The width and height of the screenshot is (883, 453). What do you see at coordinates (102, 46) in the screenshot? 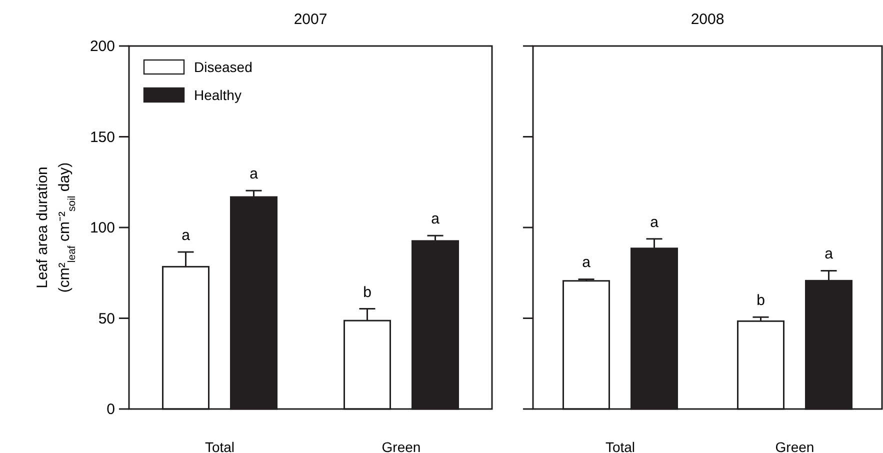
I see `y-tick-label: 200` at bounding box center [102, 46].